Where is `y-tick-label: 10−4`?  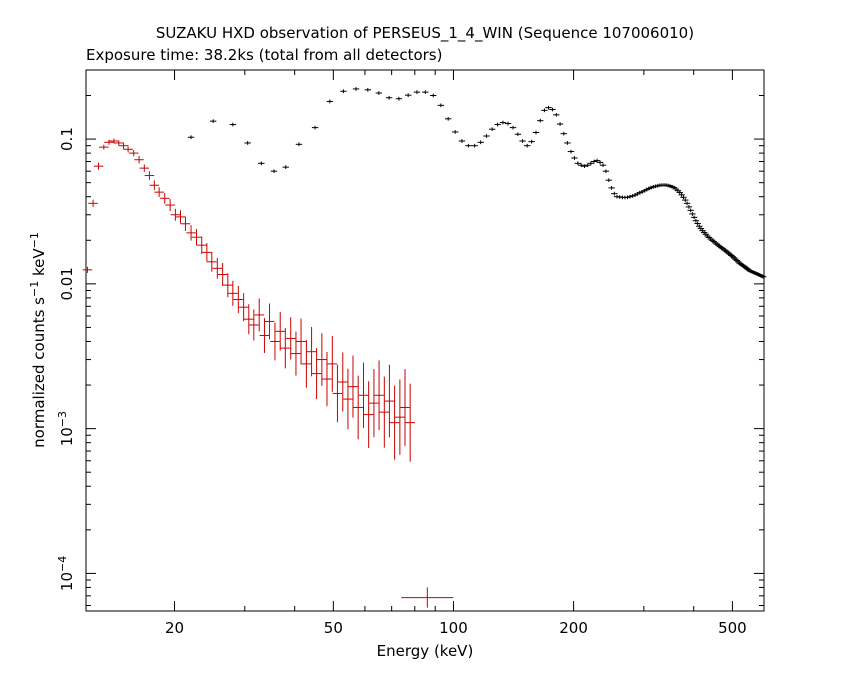
y-tick-label: 10−4 is located at coordinates (66, 573).